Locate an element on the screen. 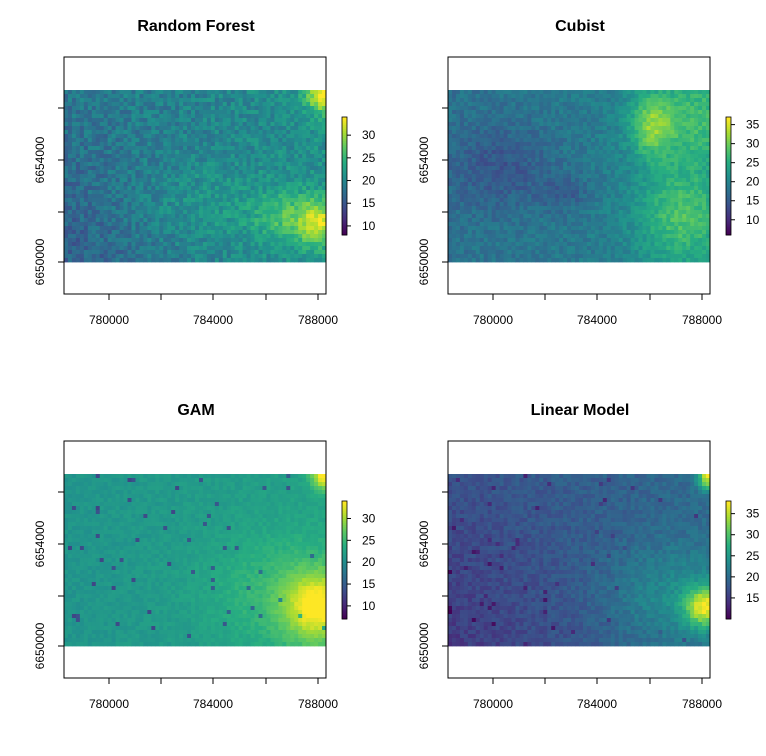 The height and width of the screenshot is (756, 766). y-tick-label: 6650000 is located at coordinates (40, 261).